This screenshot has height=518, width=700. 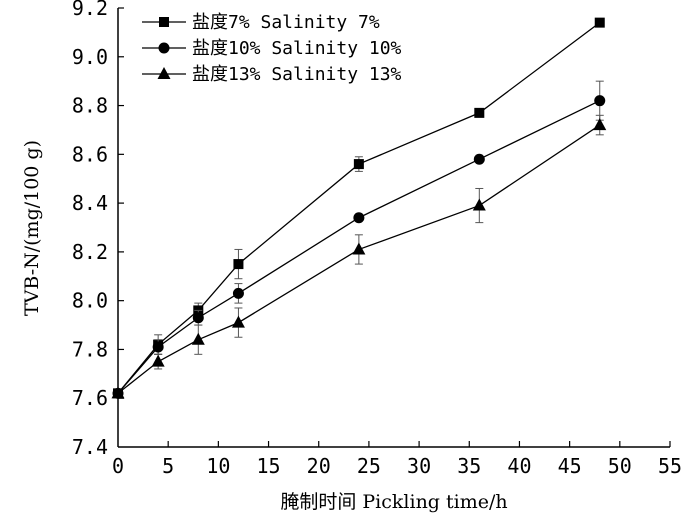 What do you see at coordinates (90, 10) in the screenshot?
I see `y-tick-label: 9.2` at bounding box center [90, 10].